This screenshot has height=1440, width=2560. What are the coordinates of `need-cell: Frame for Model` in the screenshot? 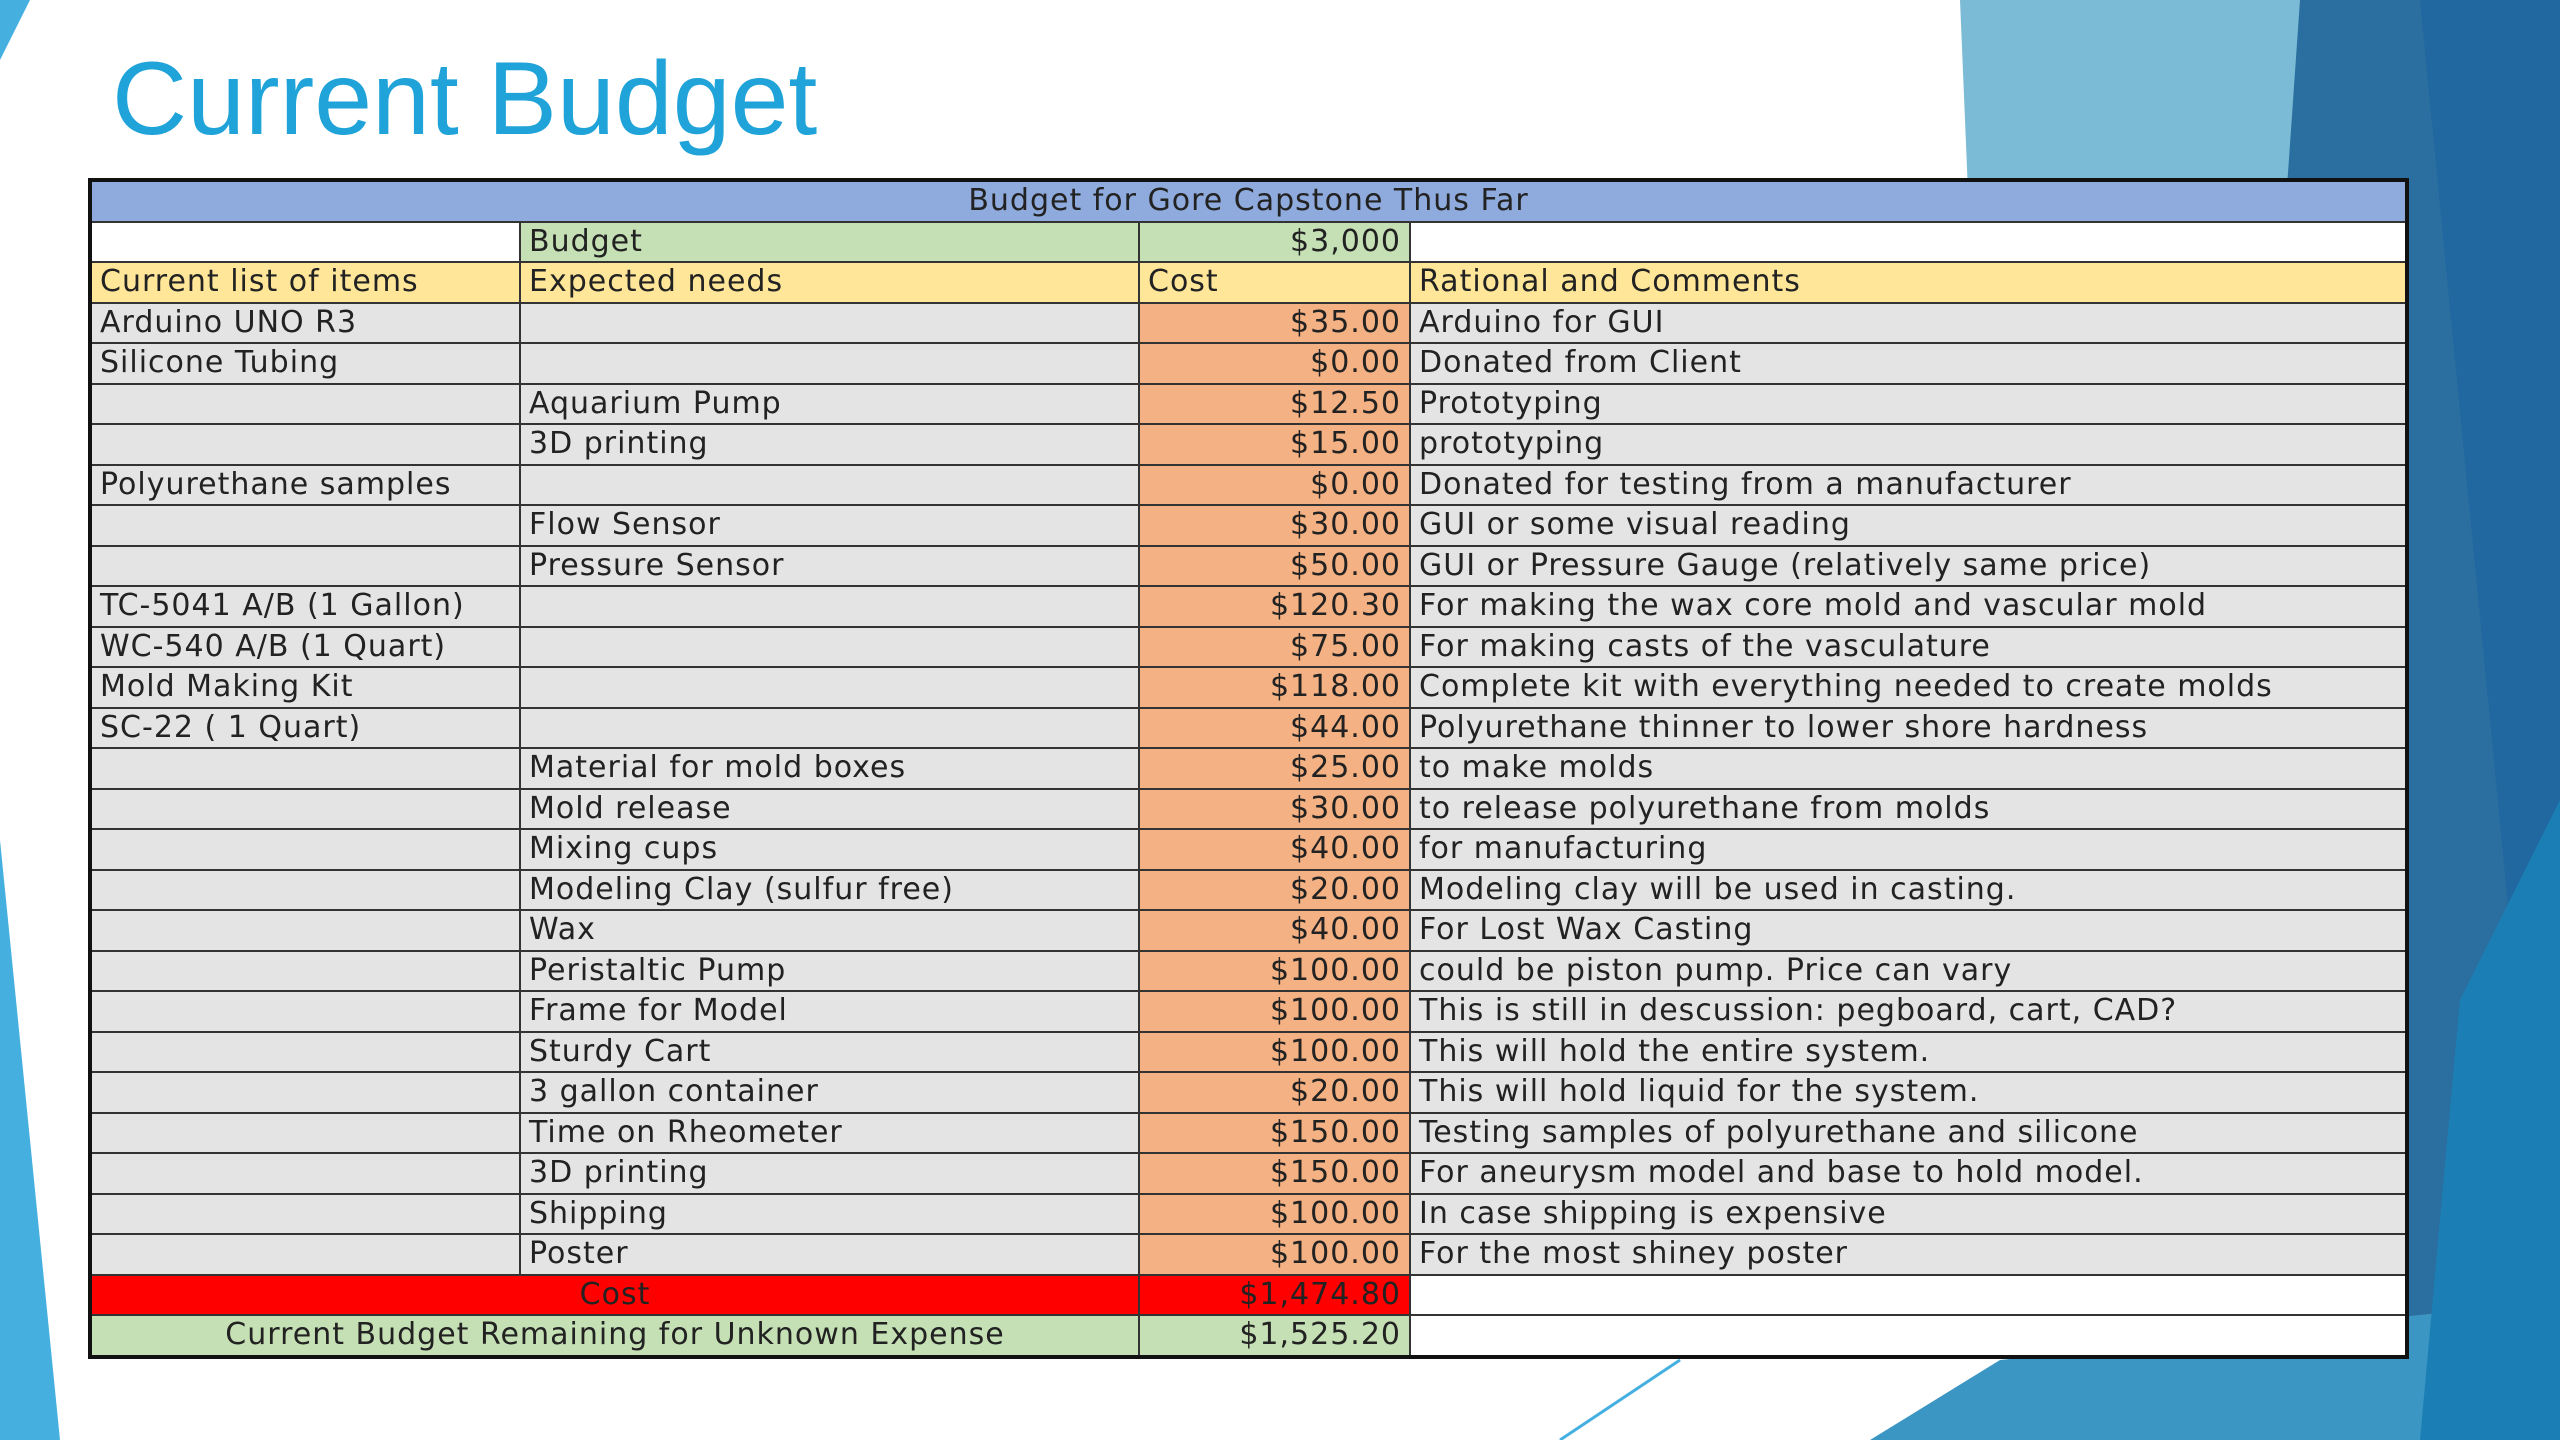 It's located at (829, 1011).